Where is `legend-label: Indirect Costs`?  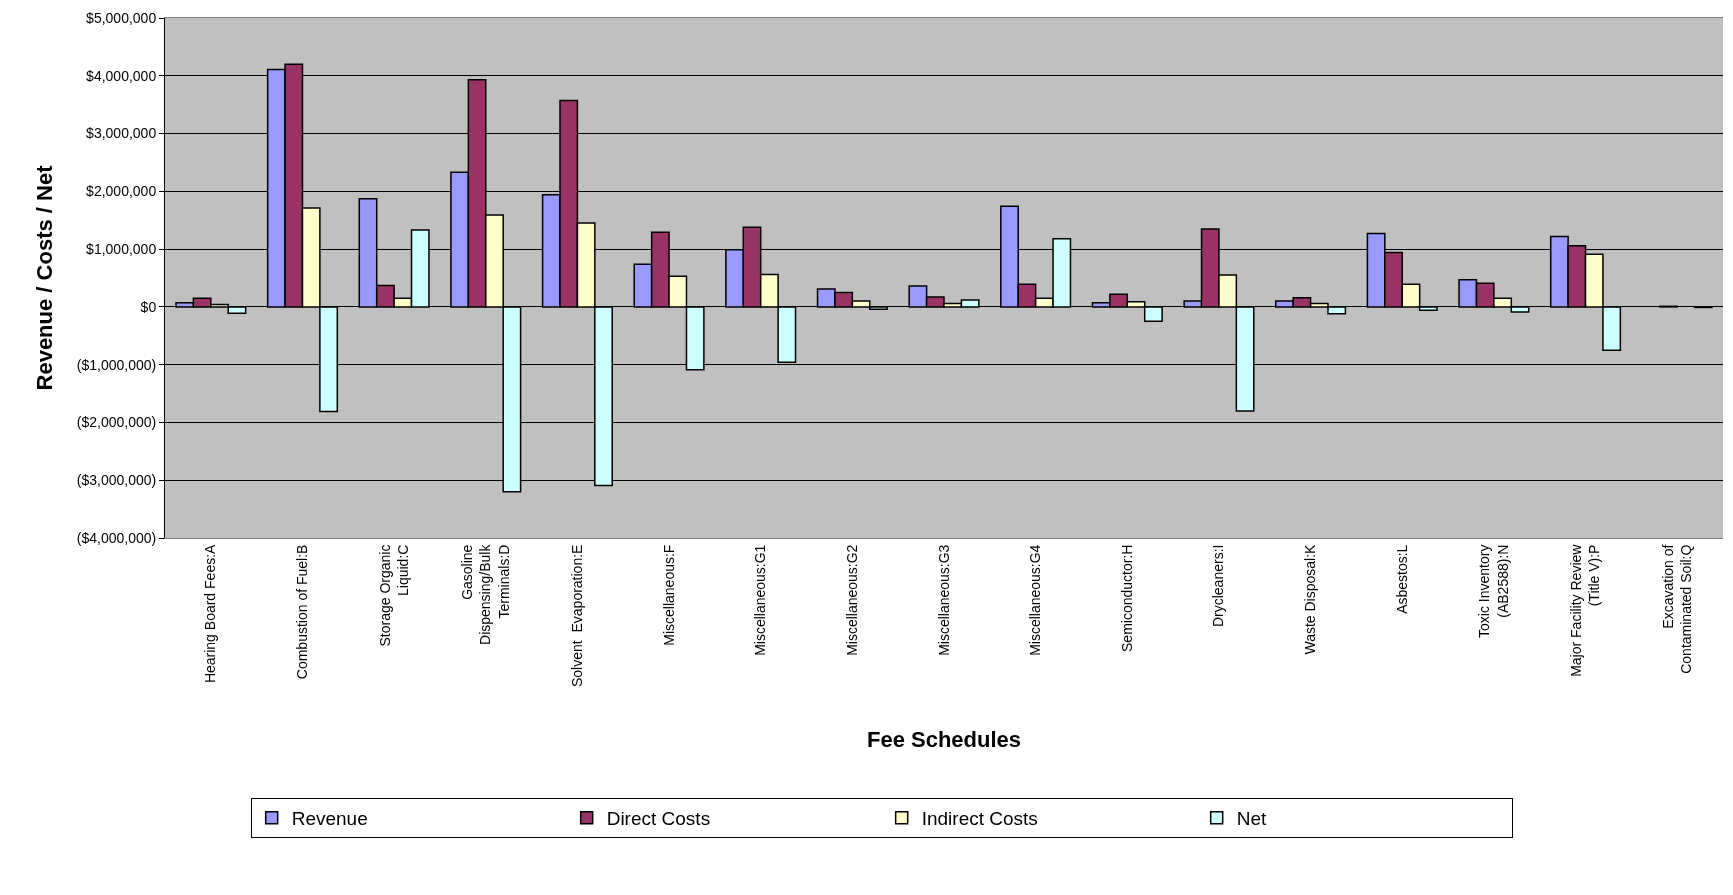
legend-label: Indirect Costs is located at coordinates (979, 819).